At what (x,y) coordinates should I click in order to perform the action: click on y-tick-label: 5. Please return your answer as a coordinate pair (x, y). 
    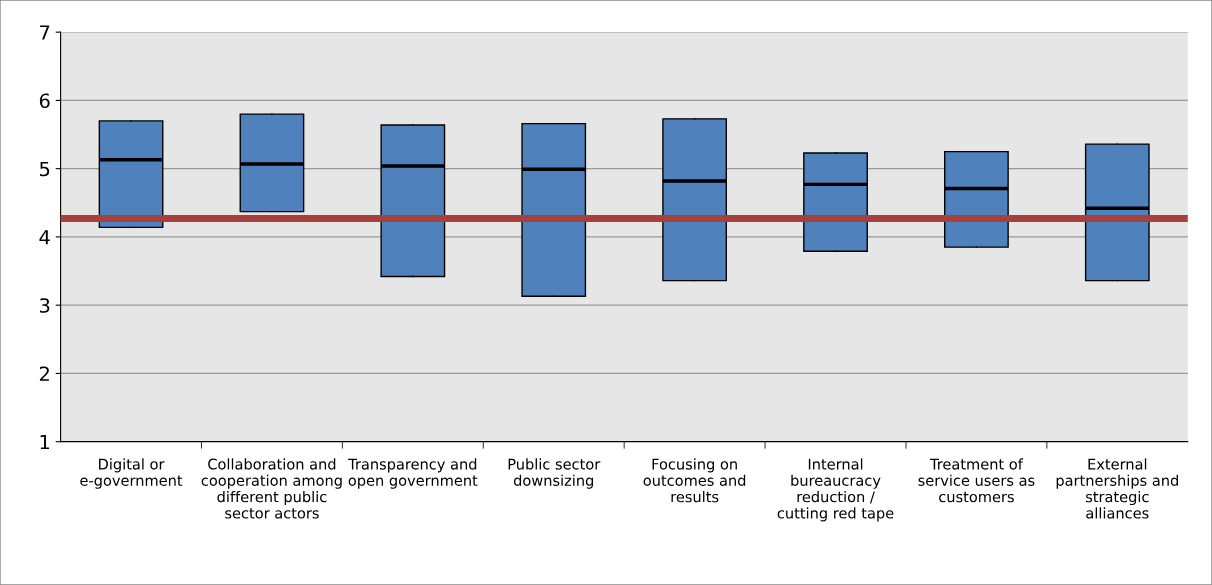
    Looking at the image, I should click on (45, 169).